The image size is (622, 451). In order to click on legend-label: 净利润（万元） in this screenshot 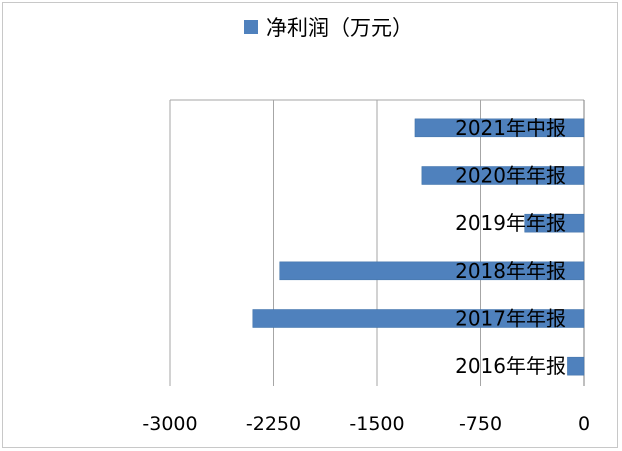, I will do `click(339, 28)`.